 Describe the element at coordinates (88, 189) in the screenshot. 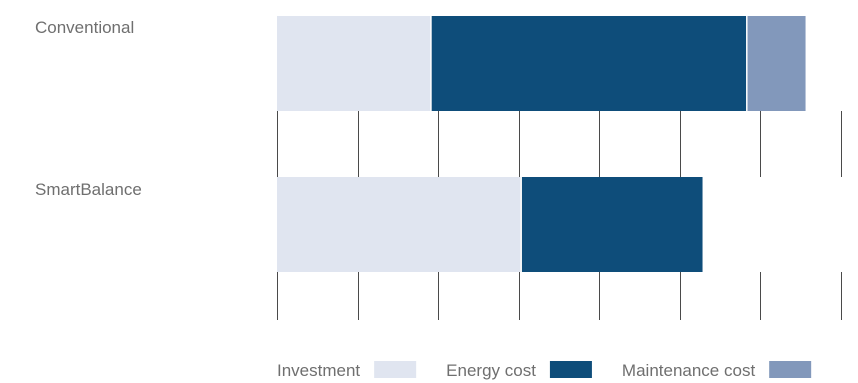

I see `category-label-smartbalance: SmartBalance` at that location.